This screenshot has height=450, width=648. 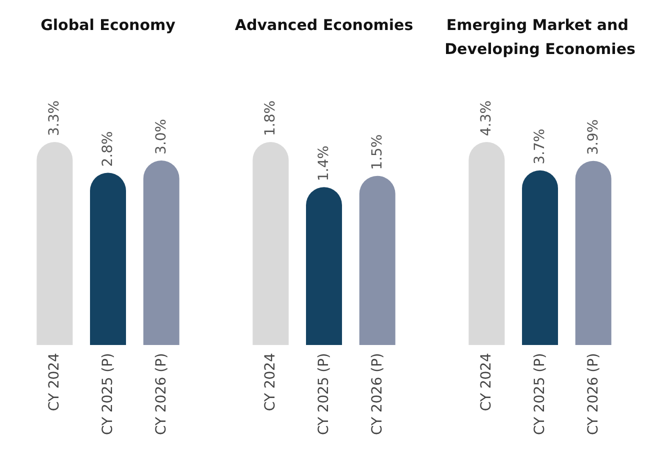 What do you see at coordinates (540, 146) in the screenshot?
I see `data-label: 3.7%` at bounding box center [540, 146].